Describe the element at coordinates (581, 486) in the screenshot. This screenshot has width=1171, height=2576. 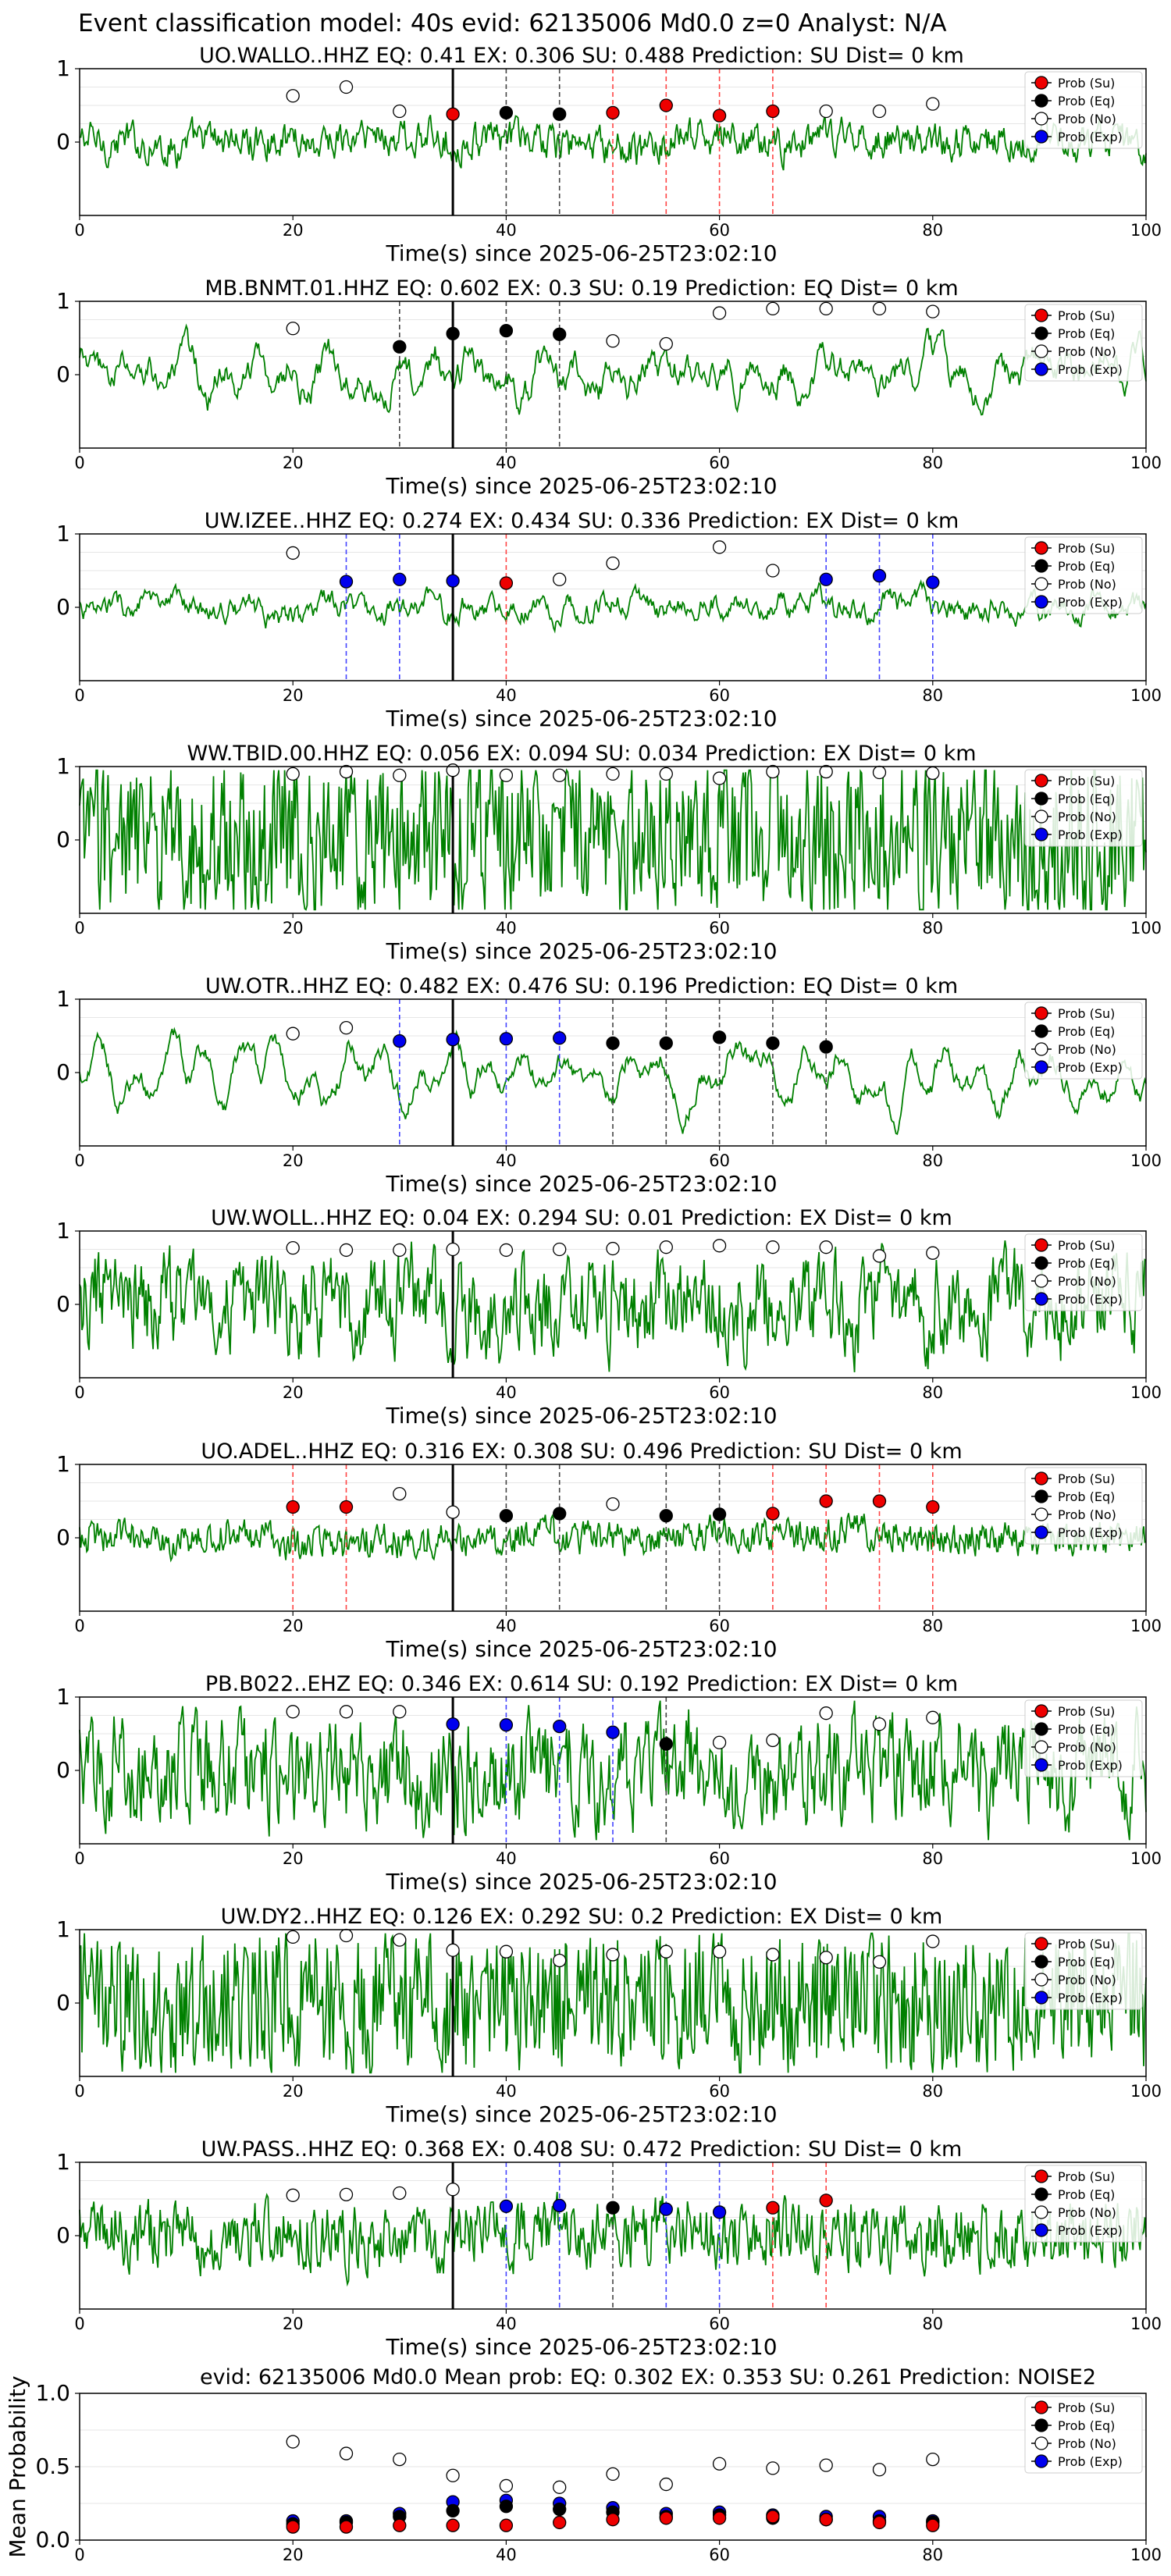
I see `x-axis-label: Time(s) since 2025-06-25T23:02:10` at that location.